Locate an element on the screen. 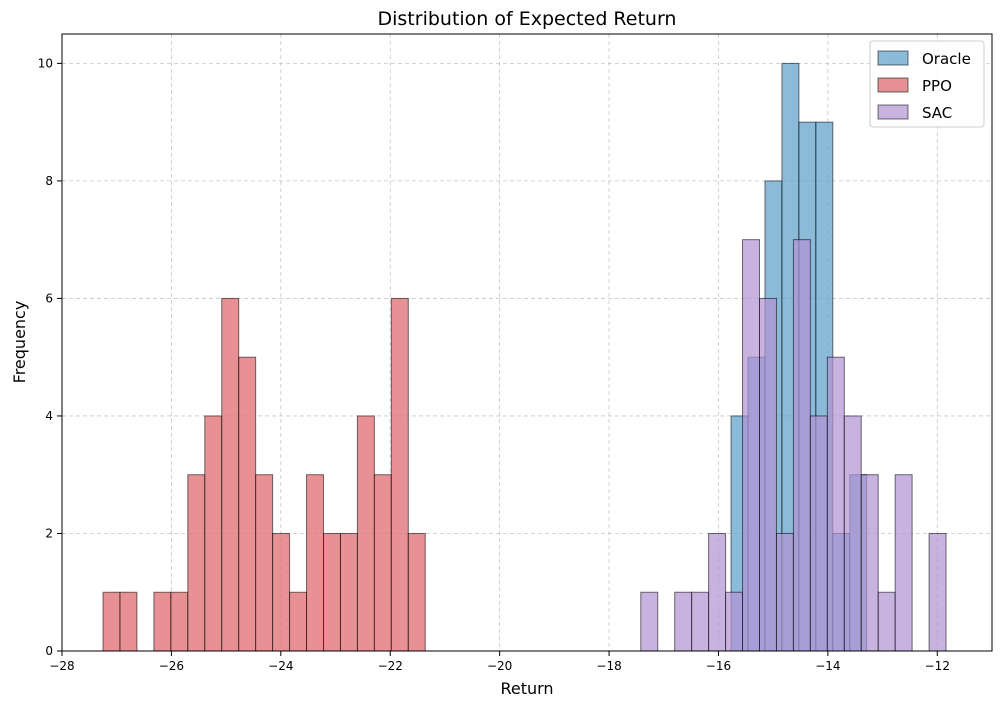 Image resolution: width=1001 pixels, height=708 pixels. y-tick-label: 4 is located at coordinates (49, 416).